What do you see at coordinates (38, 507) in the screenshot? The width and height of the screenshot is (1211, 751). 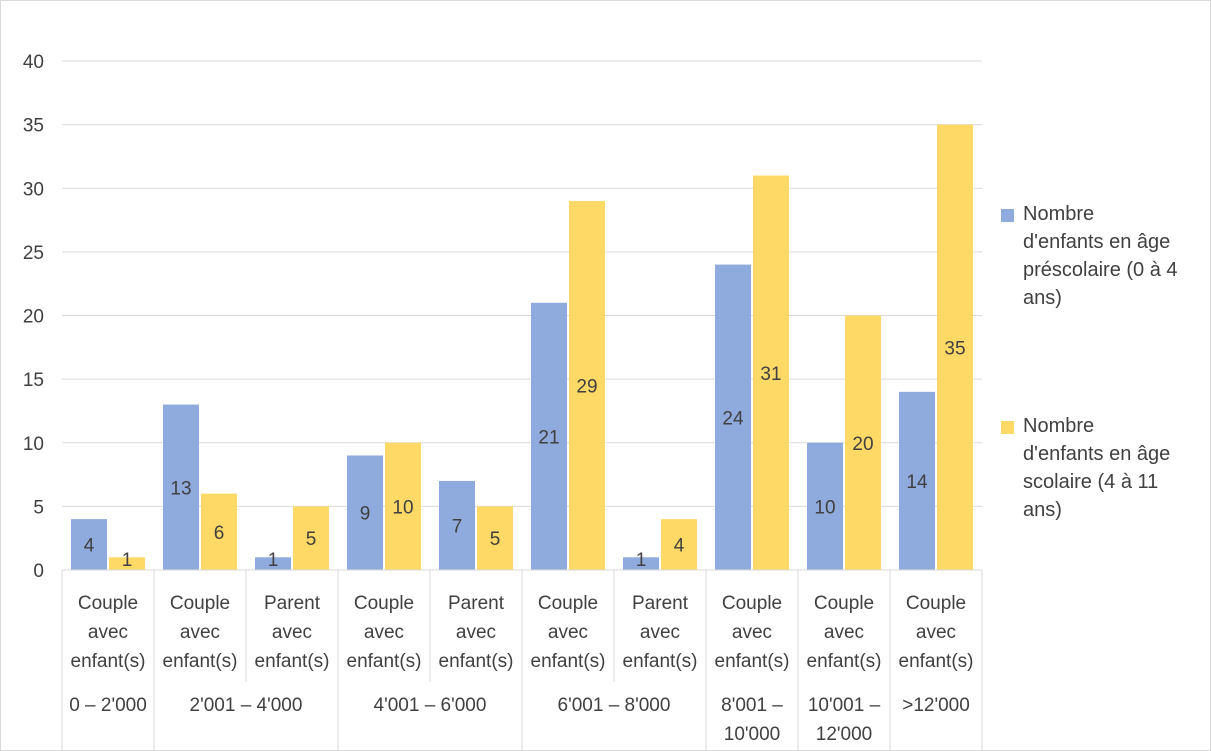 I see `y-tick-label: 5` at bounding box center [38, 507].